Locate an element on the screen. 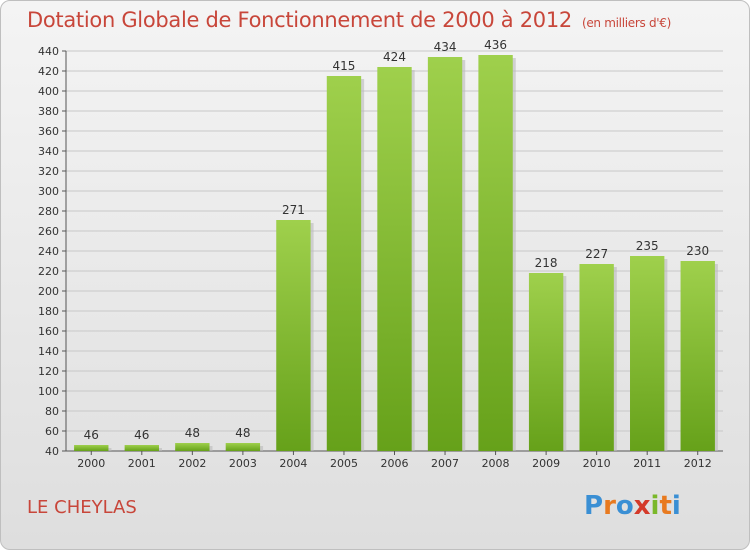 The height and width of the screenshot is (550, 750). x-tick-label: 2000 is located at coordinates (91, 463).